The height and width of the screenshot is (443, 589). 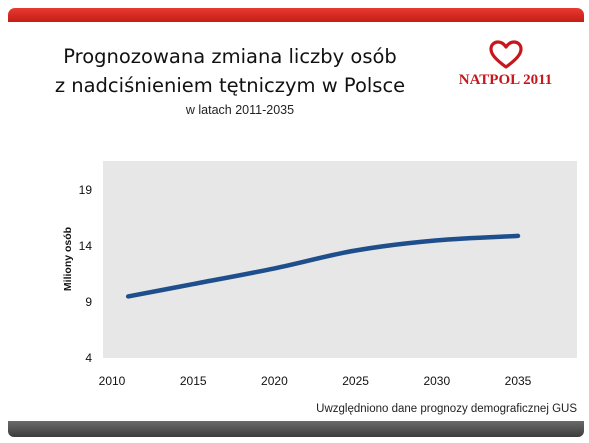 What do you see at coordinates (88, 302) in the screenshot?
I see `y-tick-label: 9` at bounding box center [88, 302].